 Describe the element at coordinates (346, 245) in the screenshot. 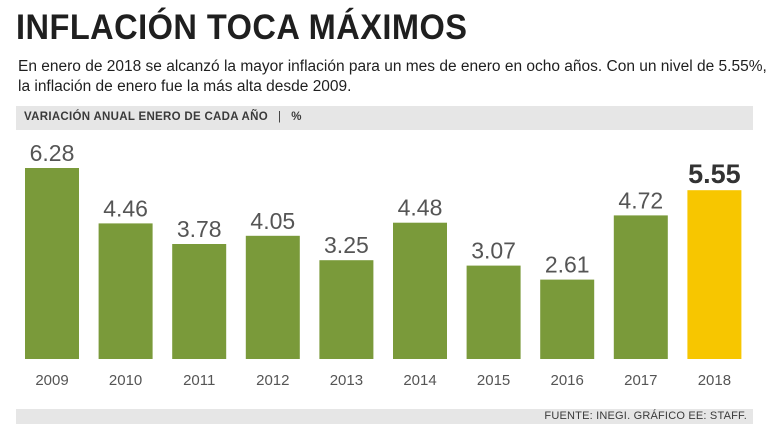

I see `value-label-2013: 3.25` at that location.